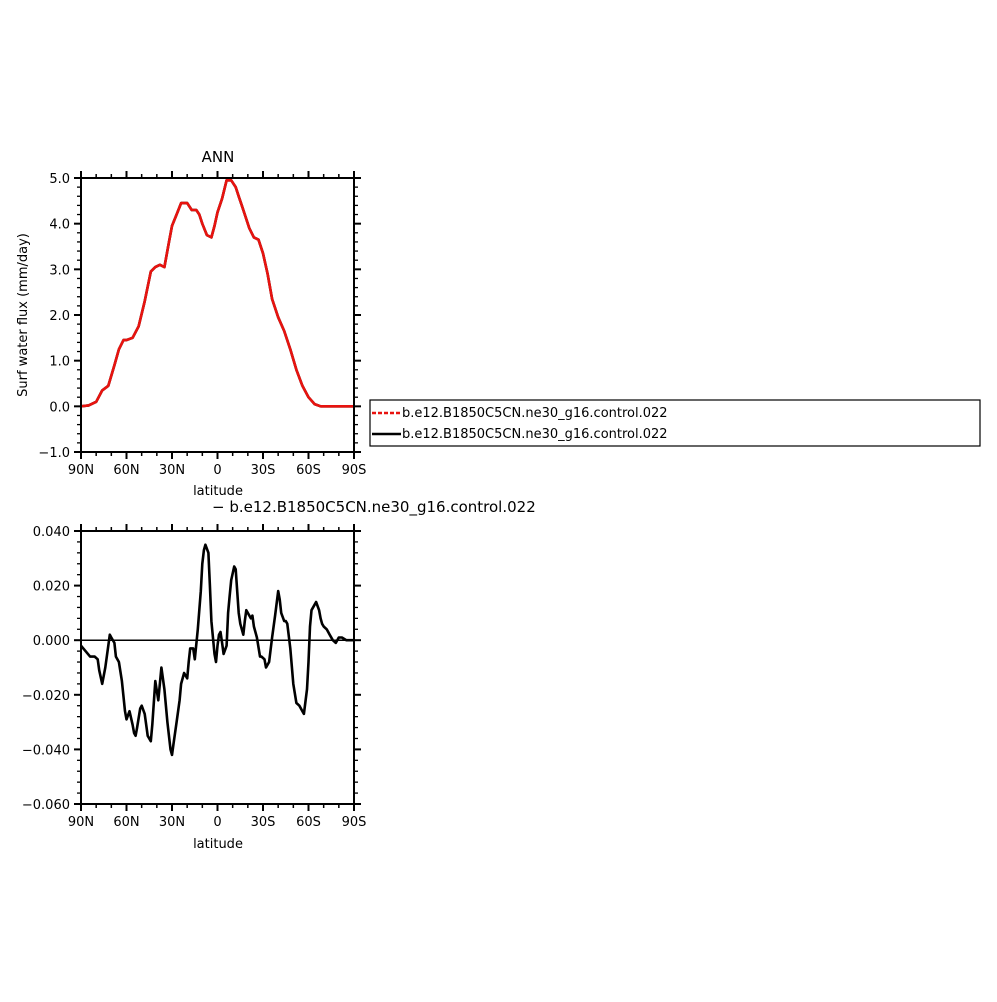 The height and width of the screenshot is (1002, 997). I want to click on y-tick-label: 5.0, so click(59, 179).